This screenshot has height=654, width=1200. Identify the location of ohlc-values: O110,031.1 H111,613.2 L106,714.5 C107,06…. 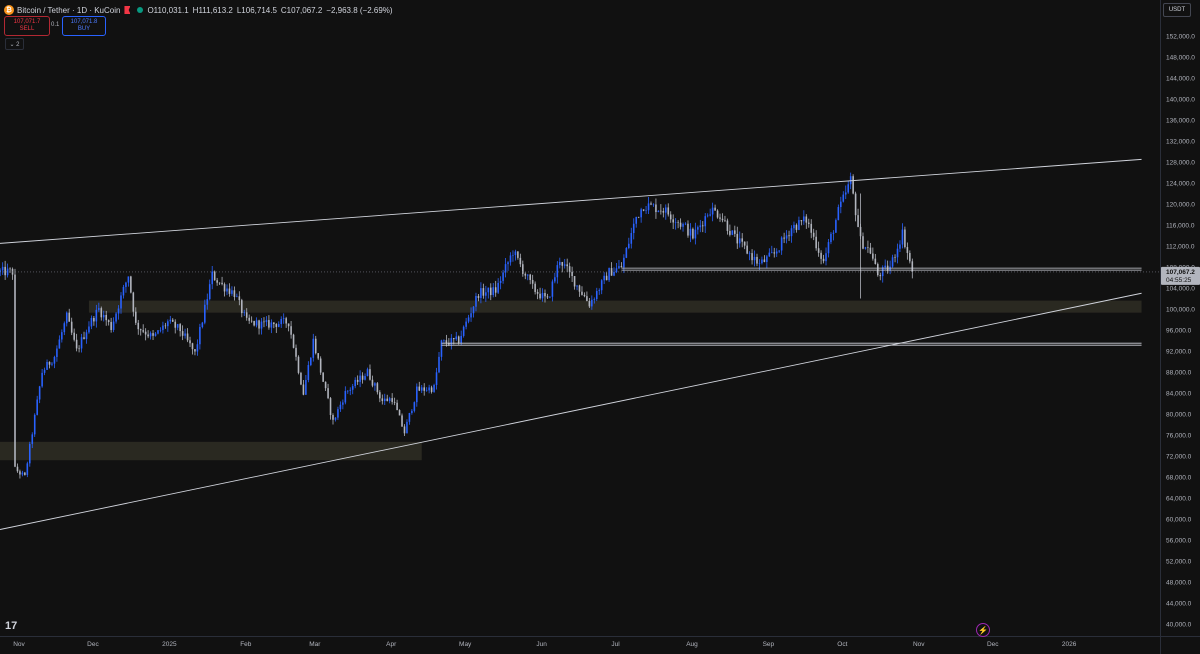
(269, 10).